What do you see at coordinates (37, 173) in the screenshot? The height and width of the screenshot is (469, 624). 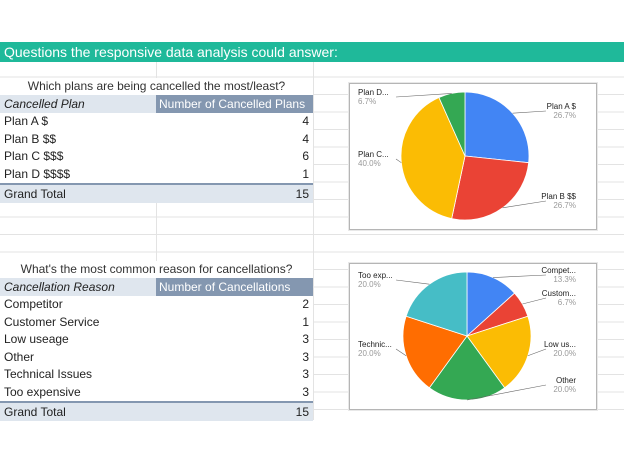 I see `row-label: Plan D $$$$` at bounding box center [37, 173].